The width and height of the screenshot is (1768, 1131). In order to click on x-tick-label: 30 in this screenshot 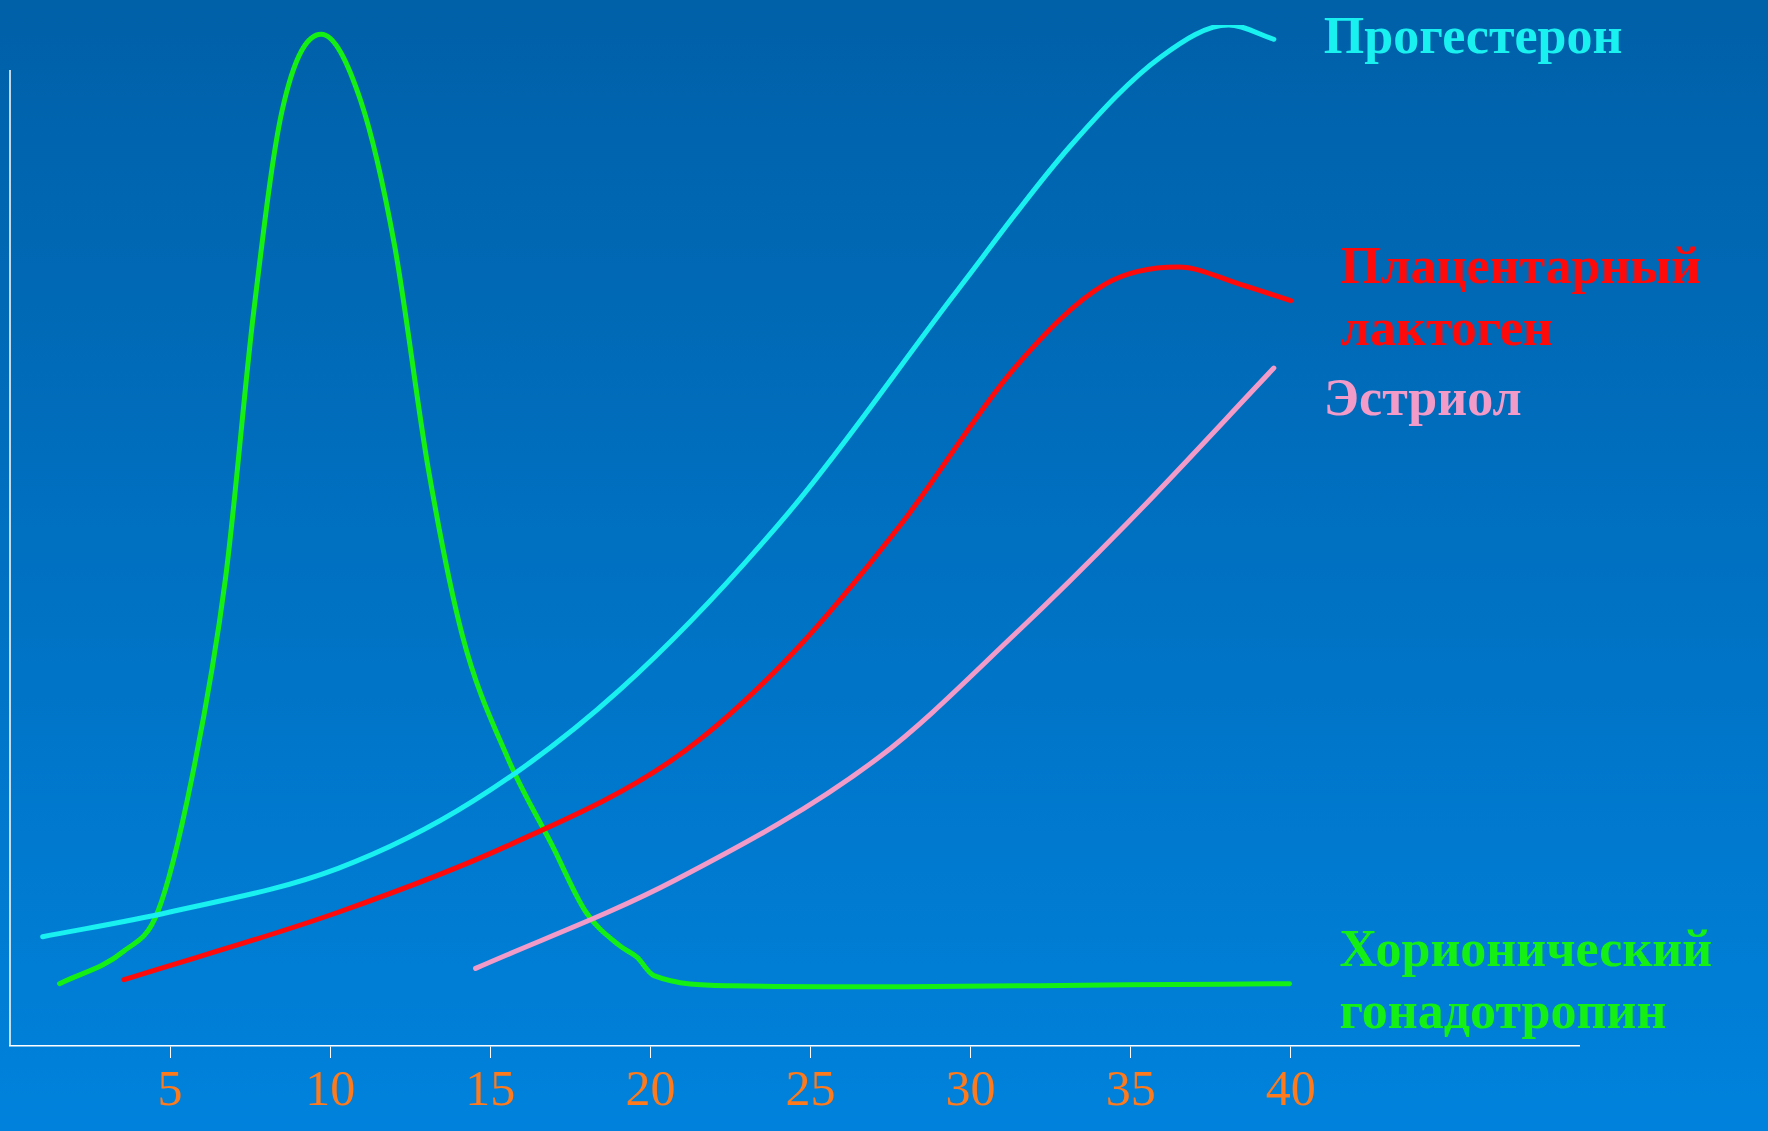, I will do `click(970, 1088)`.